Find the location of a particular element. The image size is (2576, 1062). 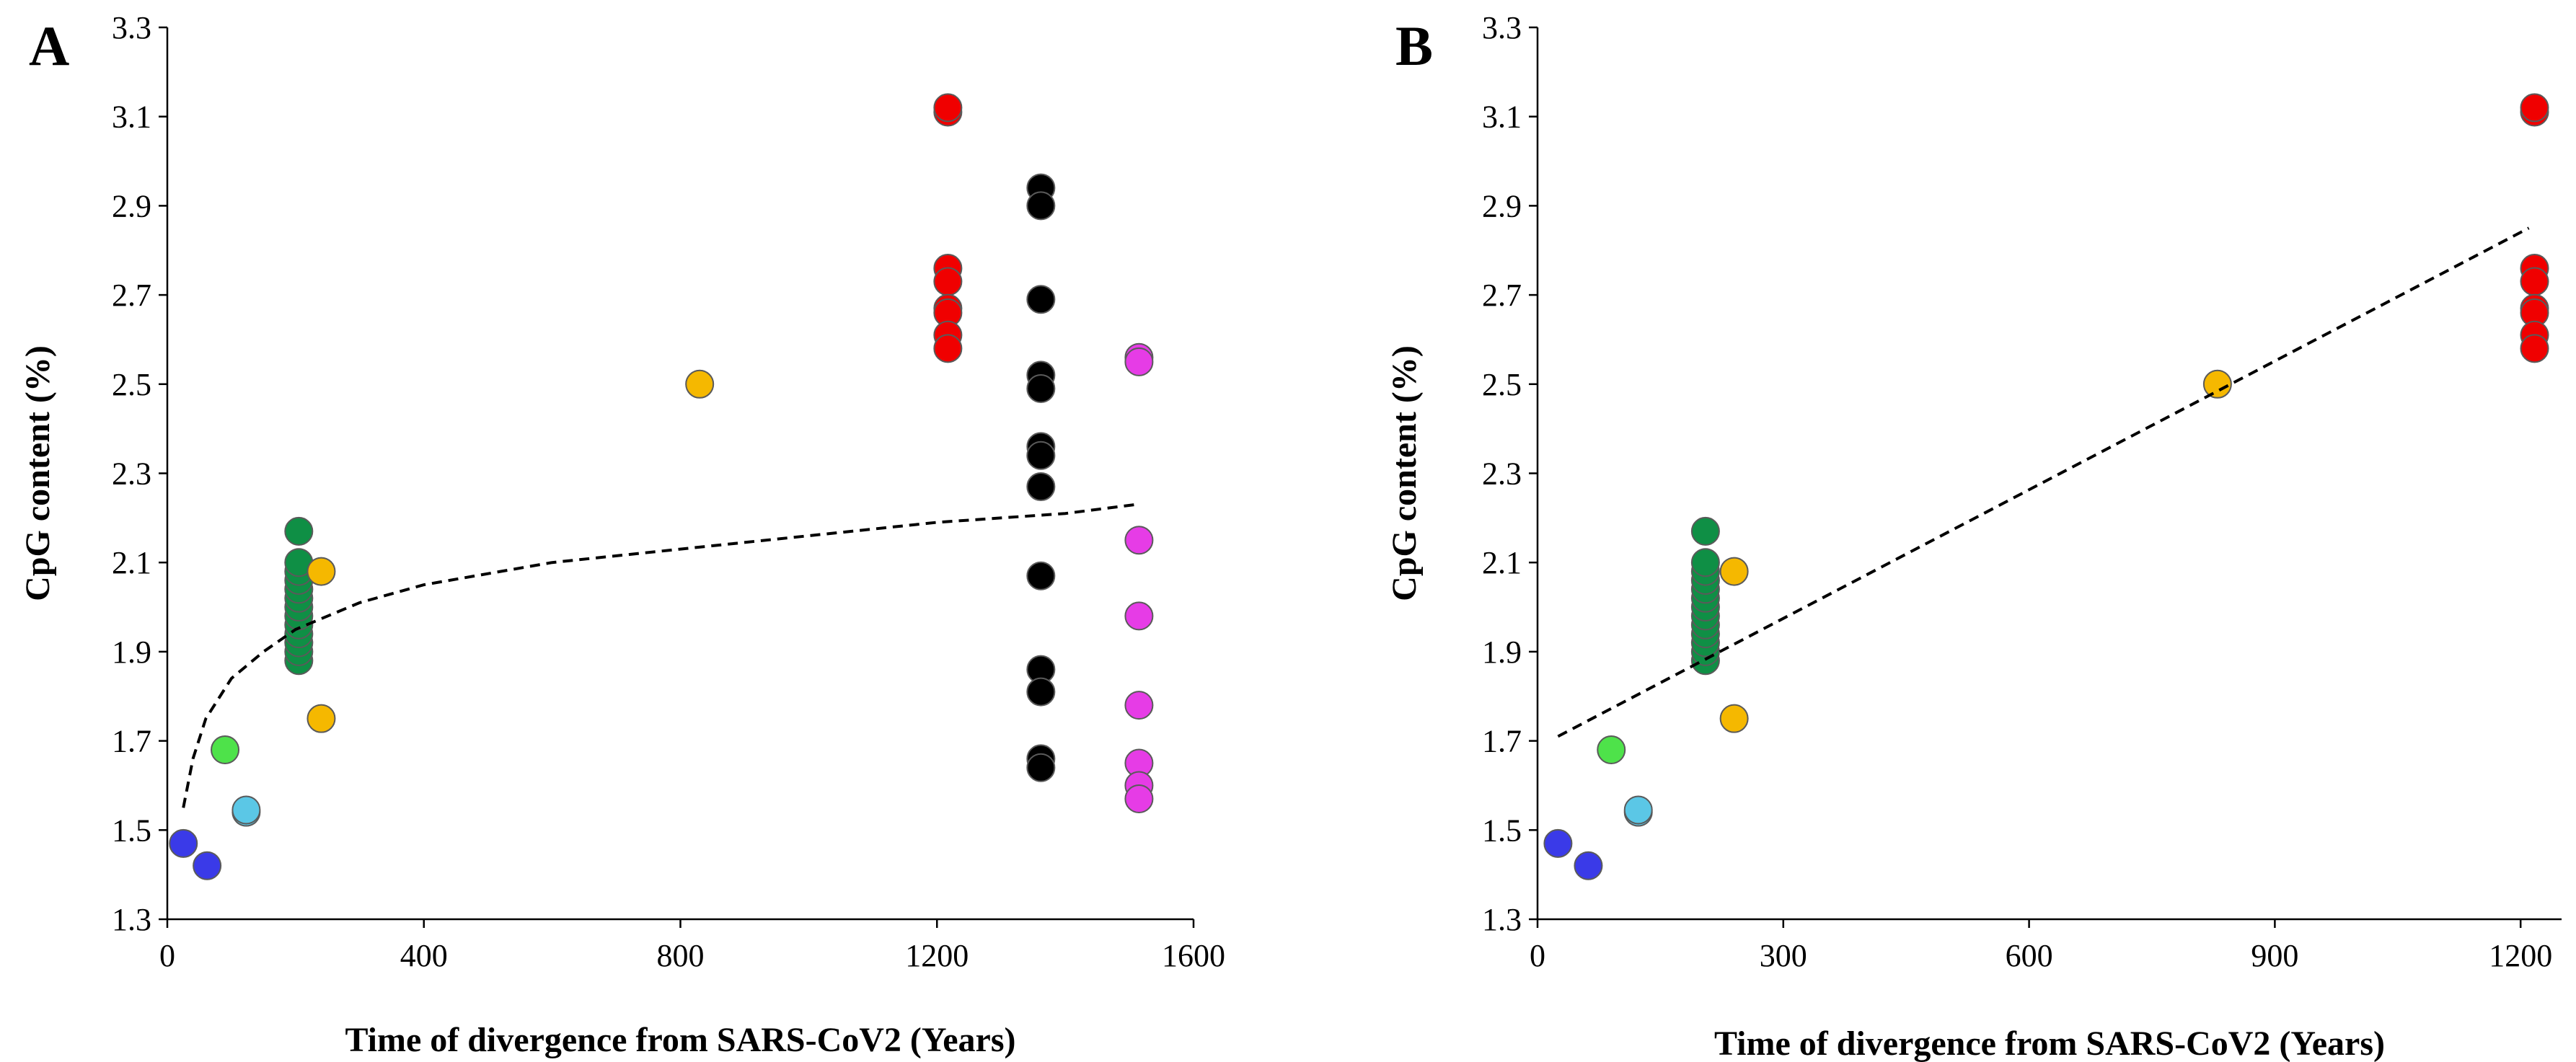

panel-letter: A is located at coordinates (49, 45).